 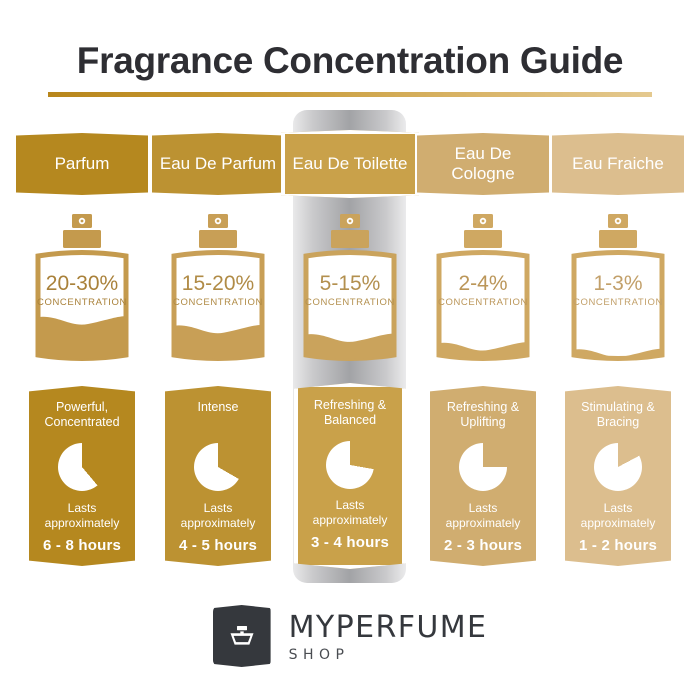 What do you see at coordinates (617, 283) in the screenshot?
I see `concentration-value: 1-3%` at bounding box center [617, 283].